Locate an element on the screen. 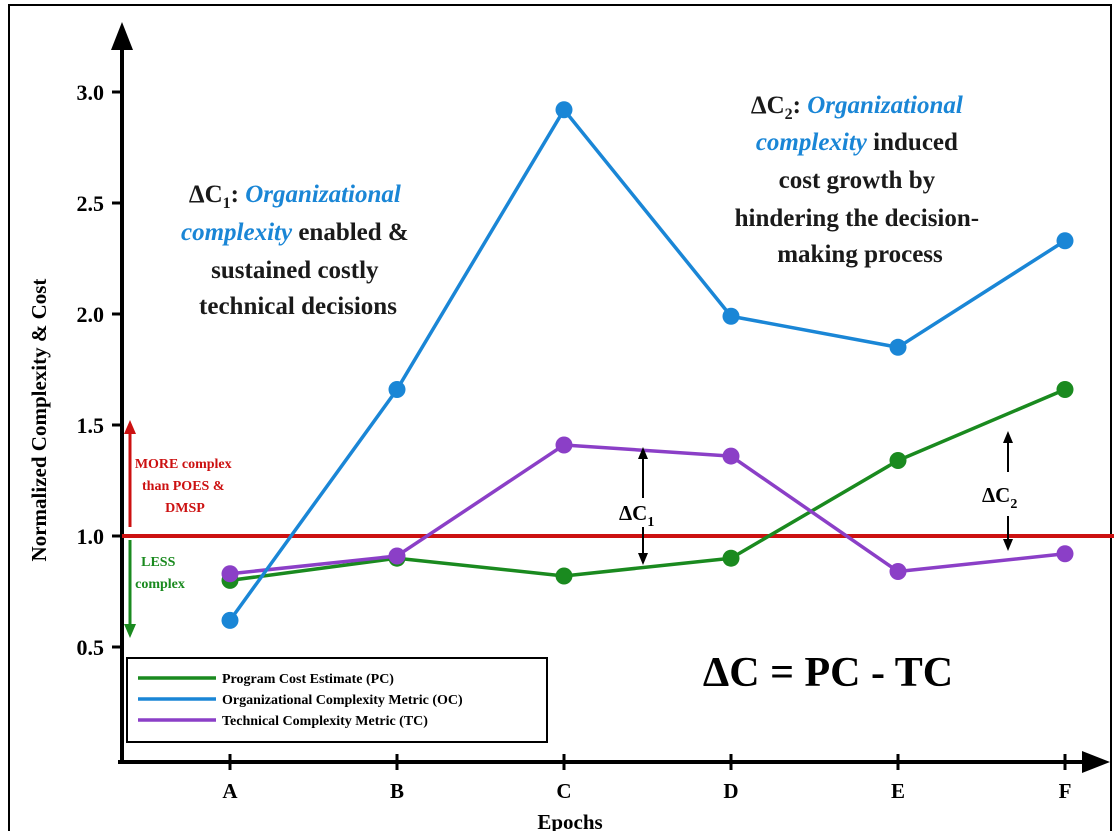 This screenshot has width=1120, height=831. y-ticks: 0.5 1.0 1.5 2.0 2.5 3.0 is located at coordinates (99, 370).